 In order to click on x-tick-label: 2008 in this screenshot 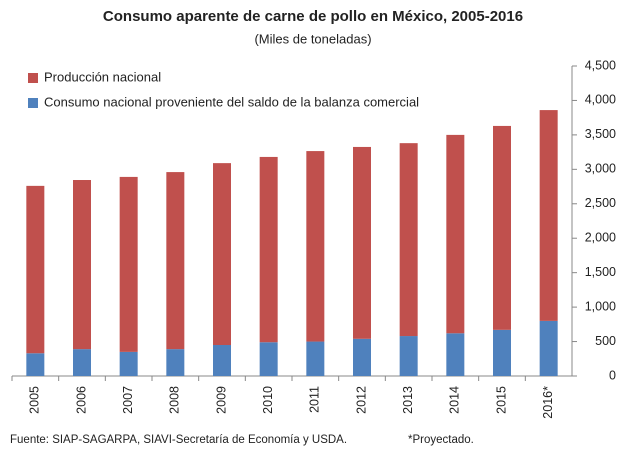, I will do `click(175, 400)`.